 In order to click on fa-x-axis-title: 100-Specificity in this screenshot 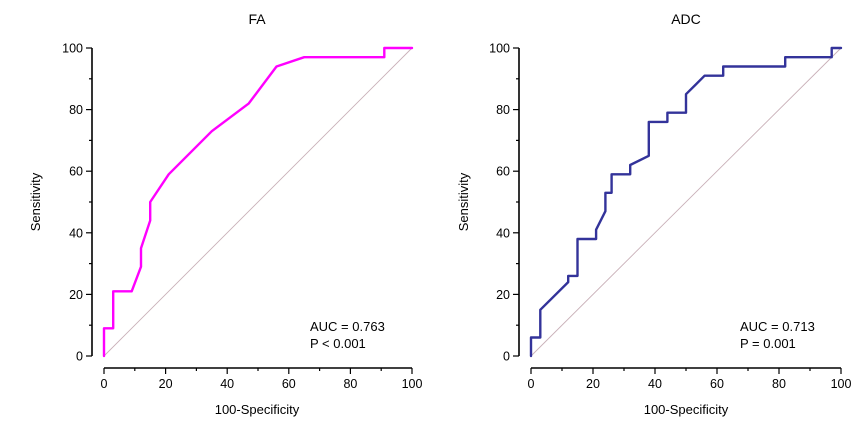, I will do `click(257, 409)`.